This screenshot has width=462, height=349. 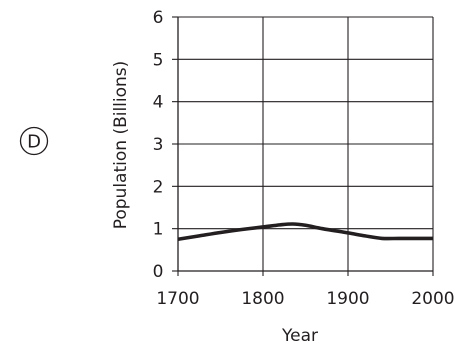 I want to click on y-tick-label-1: 1, so click(x=158, y=230).